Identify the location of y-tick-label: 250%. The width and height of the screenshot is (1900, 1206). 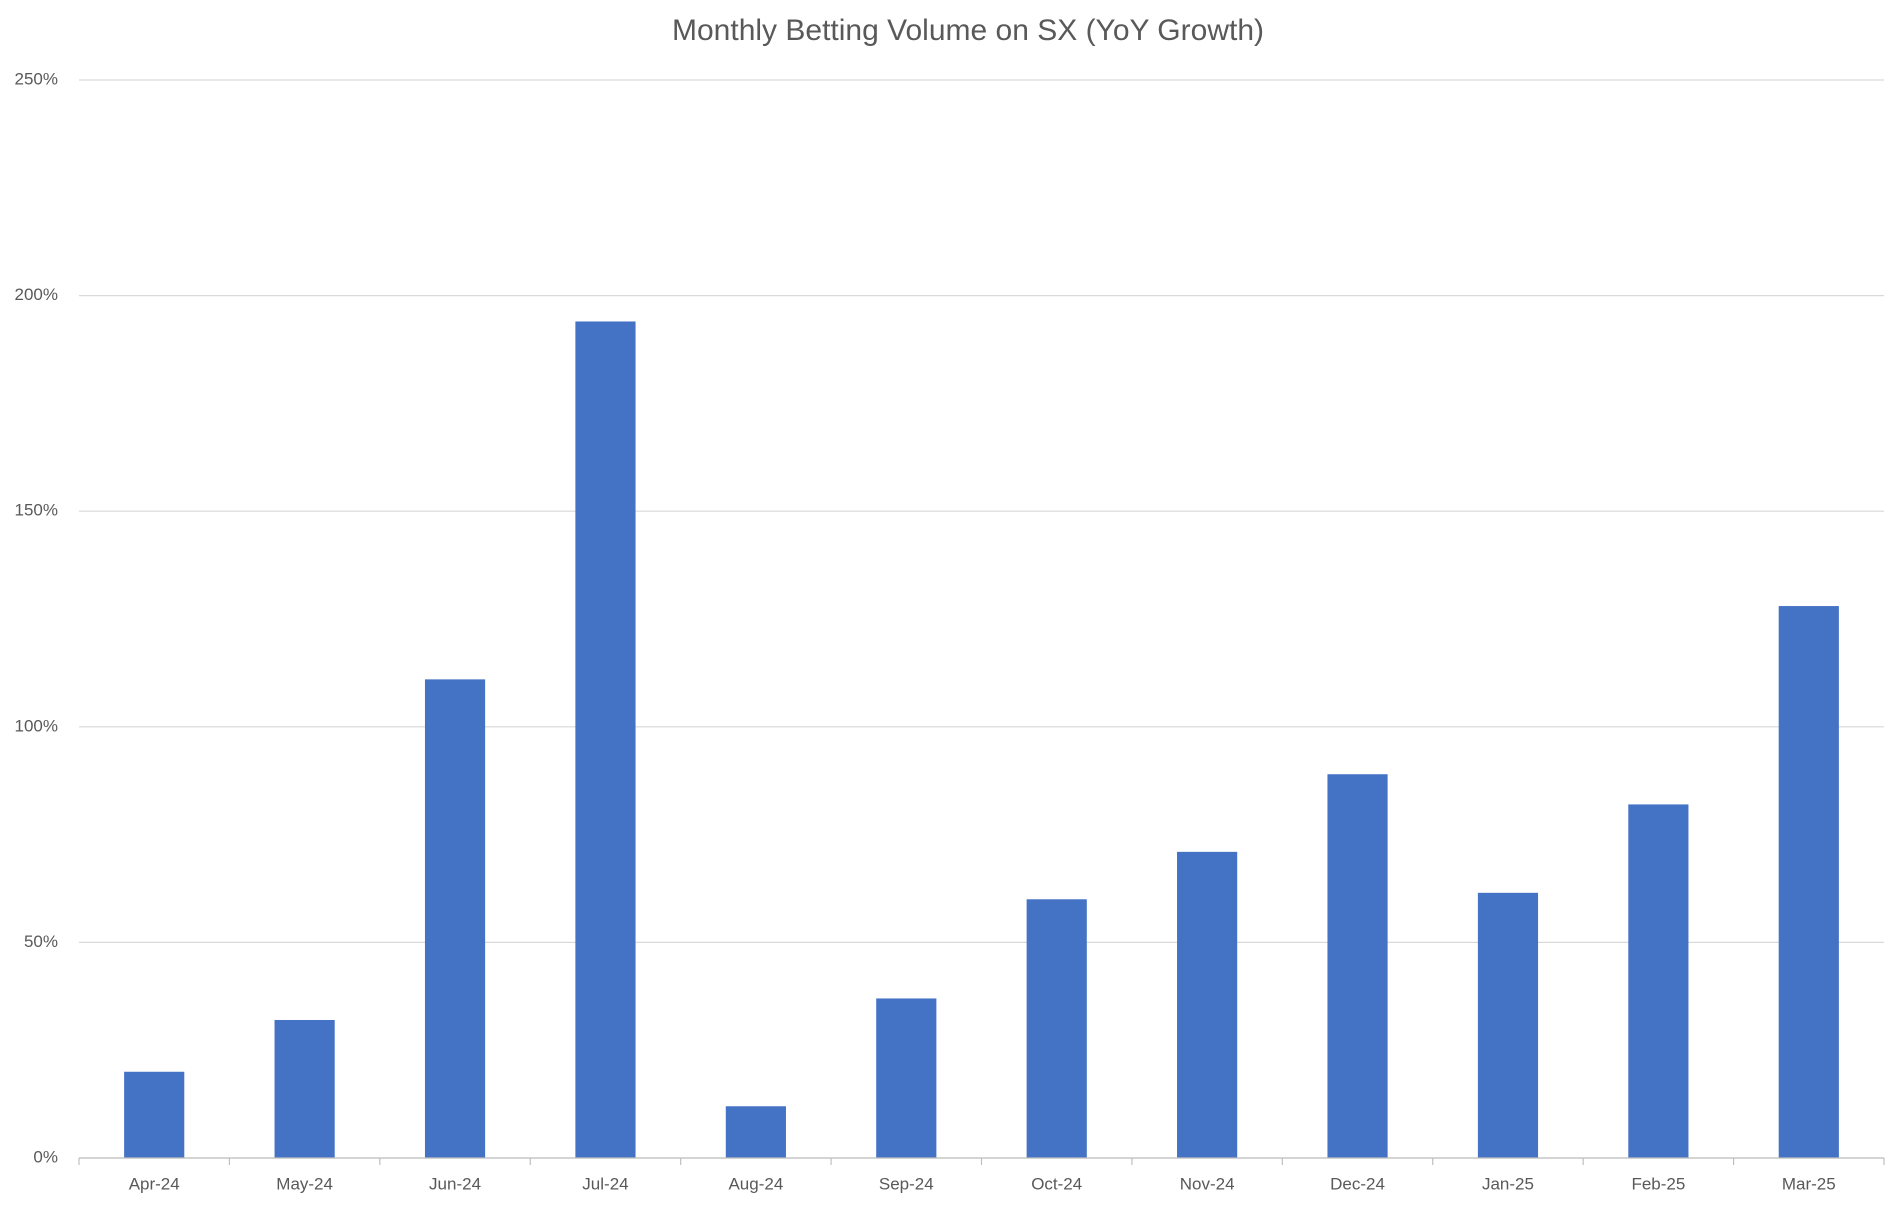
(36, 78).